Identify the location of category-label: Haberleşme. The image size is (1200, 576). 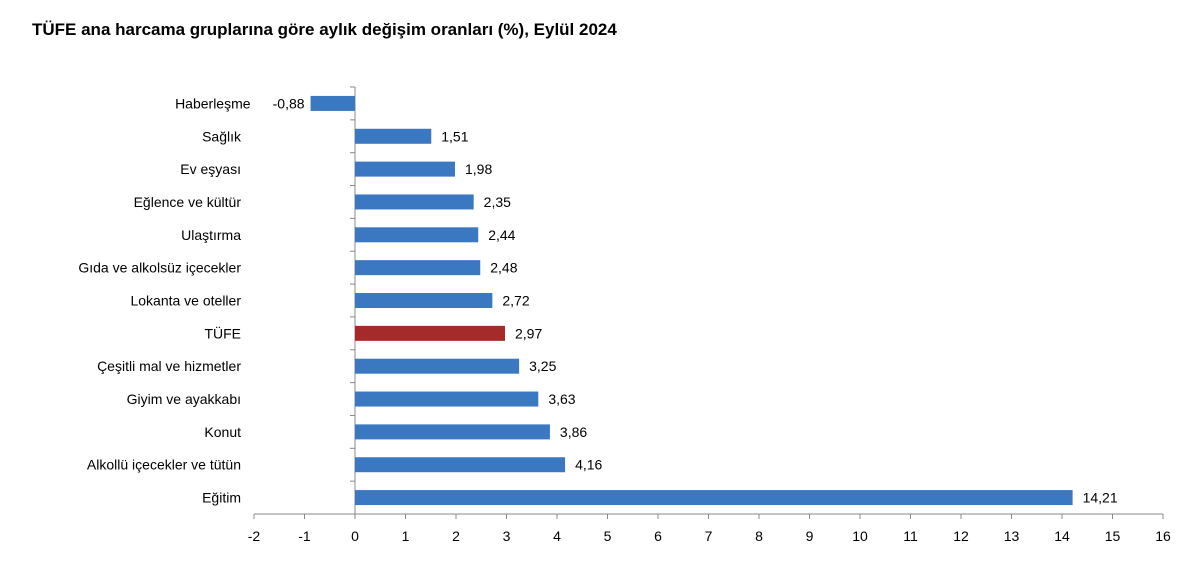
(213, 103).